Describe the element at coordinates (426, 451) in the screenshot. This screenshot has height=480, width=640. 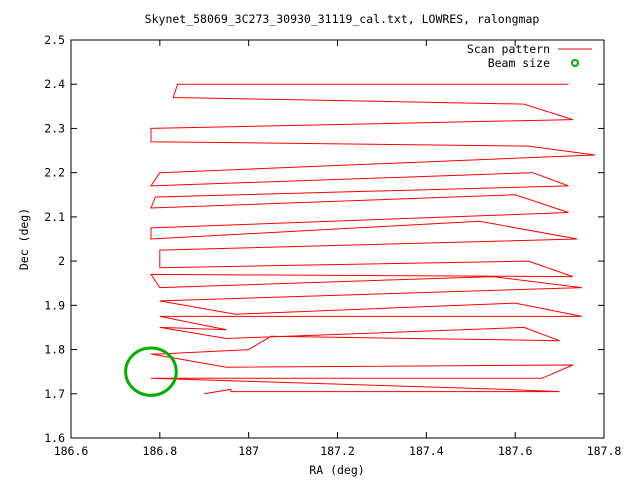
I see `x-tick-label: 187.4` at that location.